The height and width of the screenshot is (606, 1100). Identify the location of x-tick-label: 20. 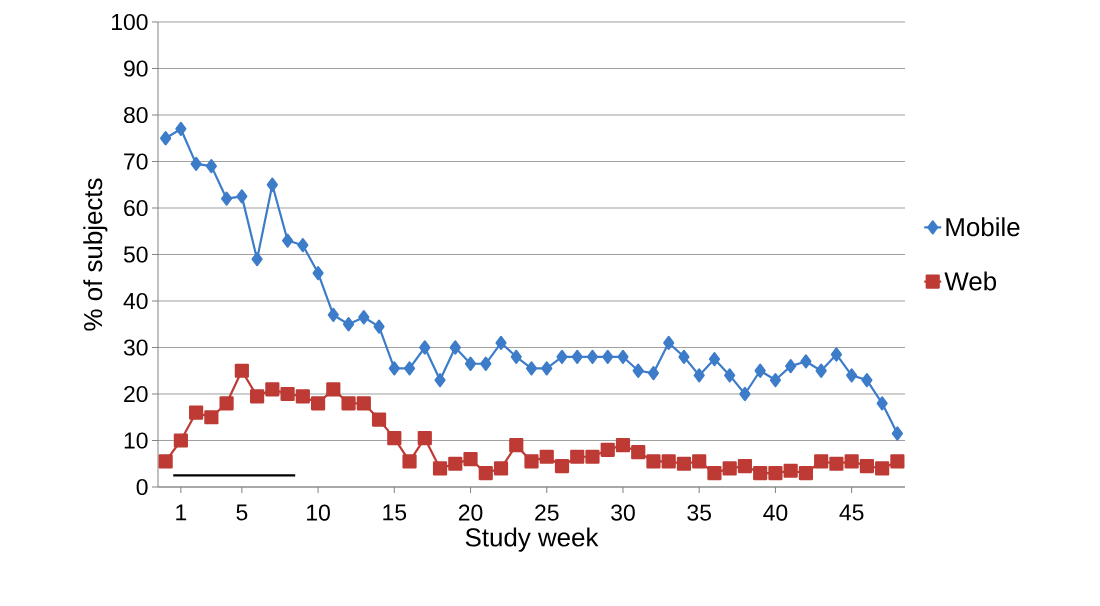
(470, 512).